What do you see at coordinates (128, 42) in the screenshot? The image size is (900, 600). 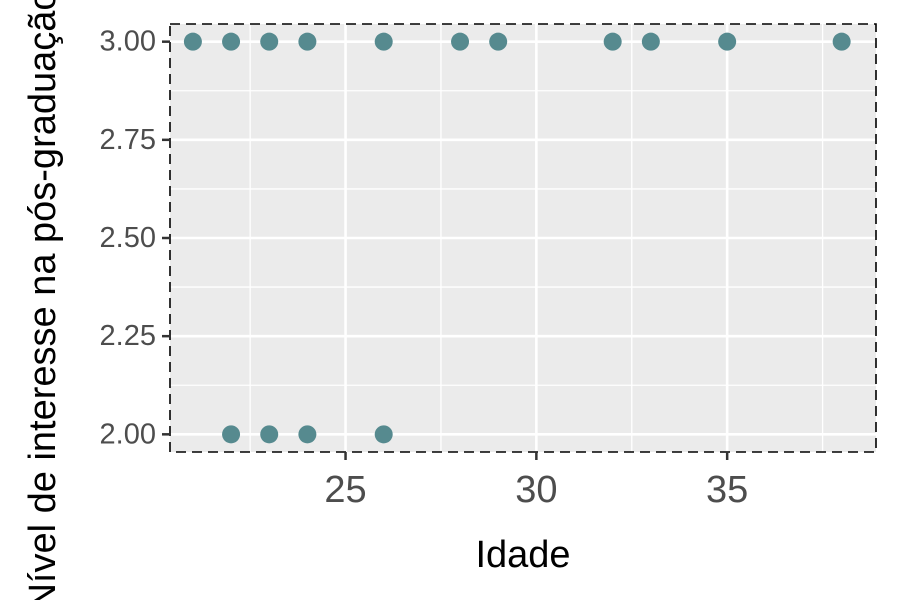 I see `y-tick-label: 3.00` at bounding box center [128, 42].